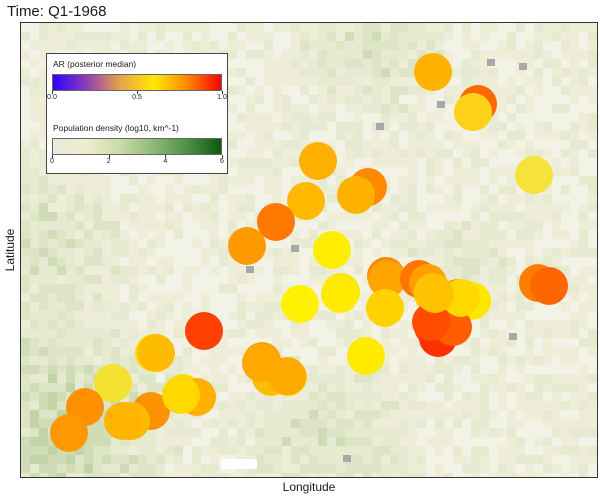  Describe the element at coordinates (10, 250) in the screenshot. I see `y-axis-label: Latitude` at that location.